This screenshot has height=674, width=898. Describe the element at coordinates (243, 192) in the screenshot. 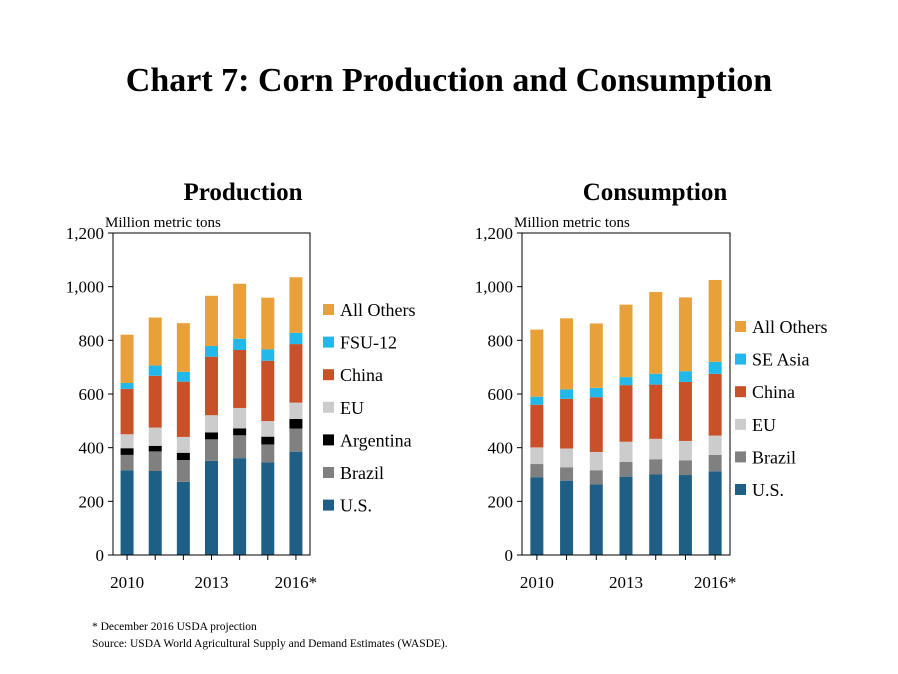

I see `production-chart-title: Production` at that location.